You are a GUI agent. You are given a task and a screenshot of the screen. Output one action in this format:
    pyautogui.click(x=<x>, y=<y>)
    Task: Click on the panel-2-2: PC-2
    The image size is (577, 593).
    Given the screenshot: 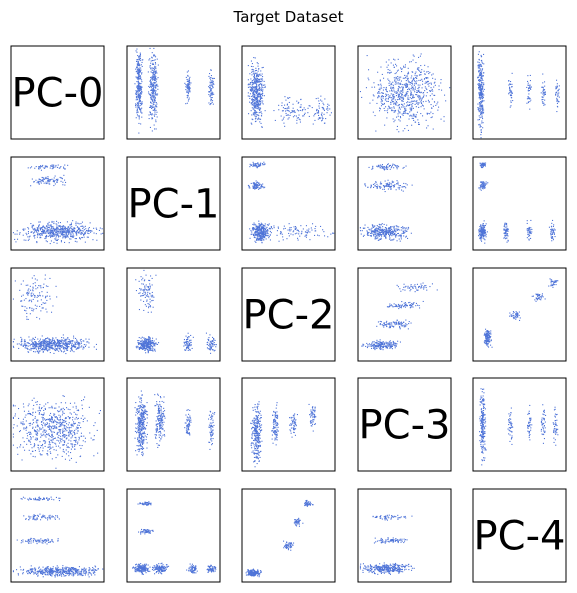 What is the action you would take?
    pyautogui.click(x=288, y=314)
    